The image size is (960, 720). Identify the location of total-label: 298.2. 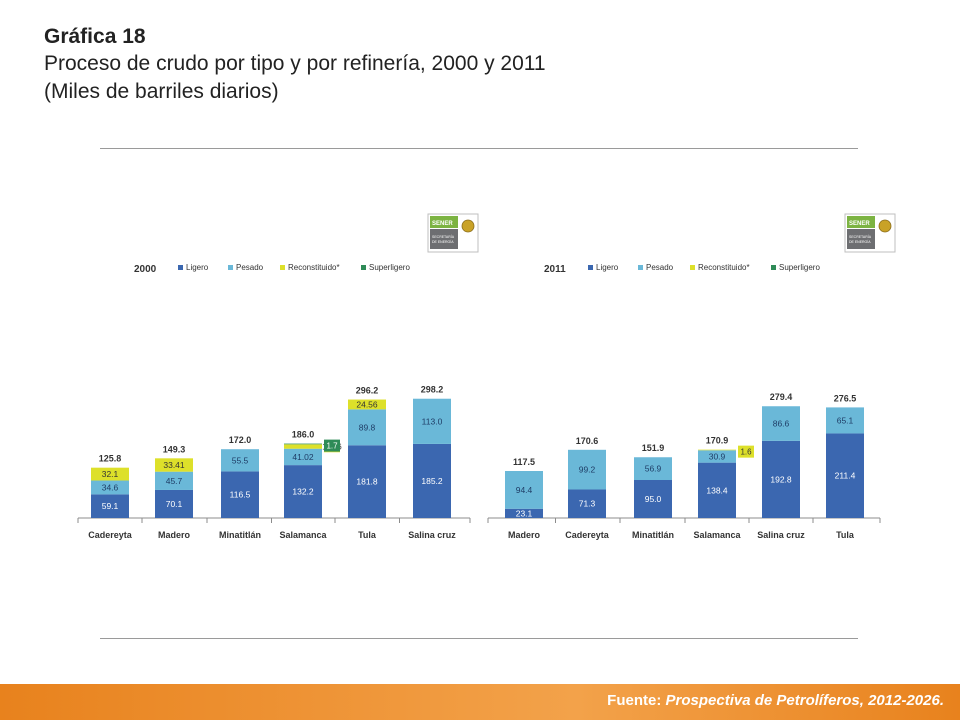
(432, 390).